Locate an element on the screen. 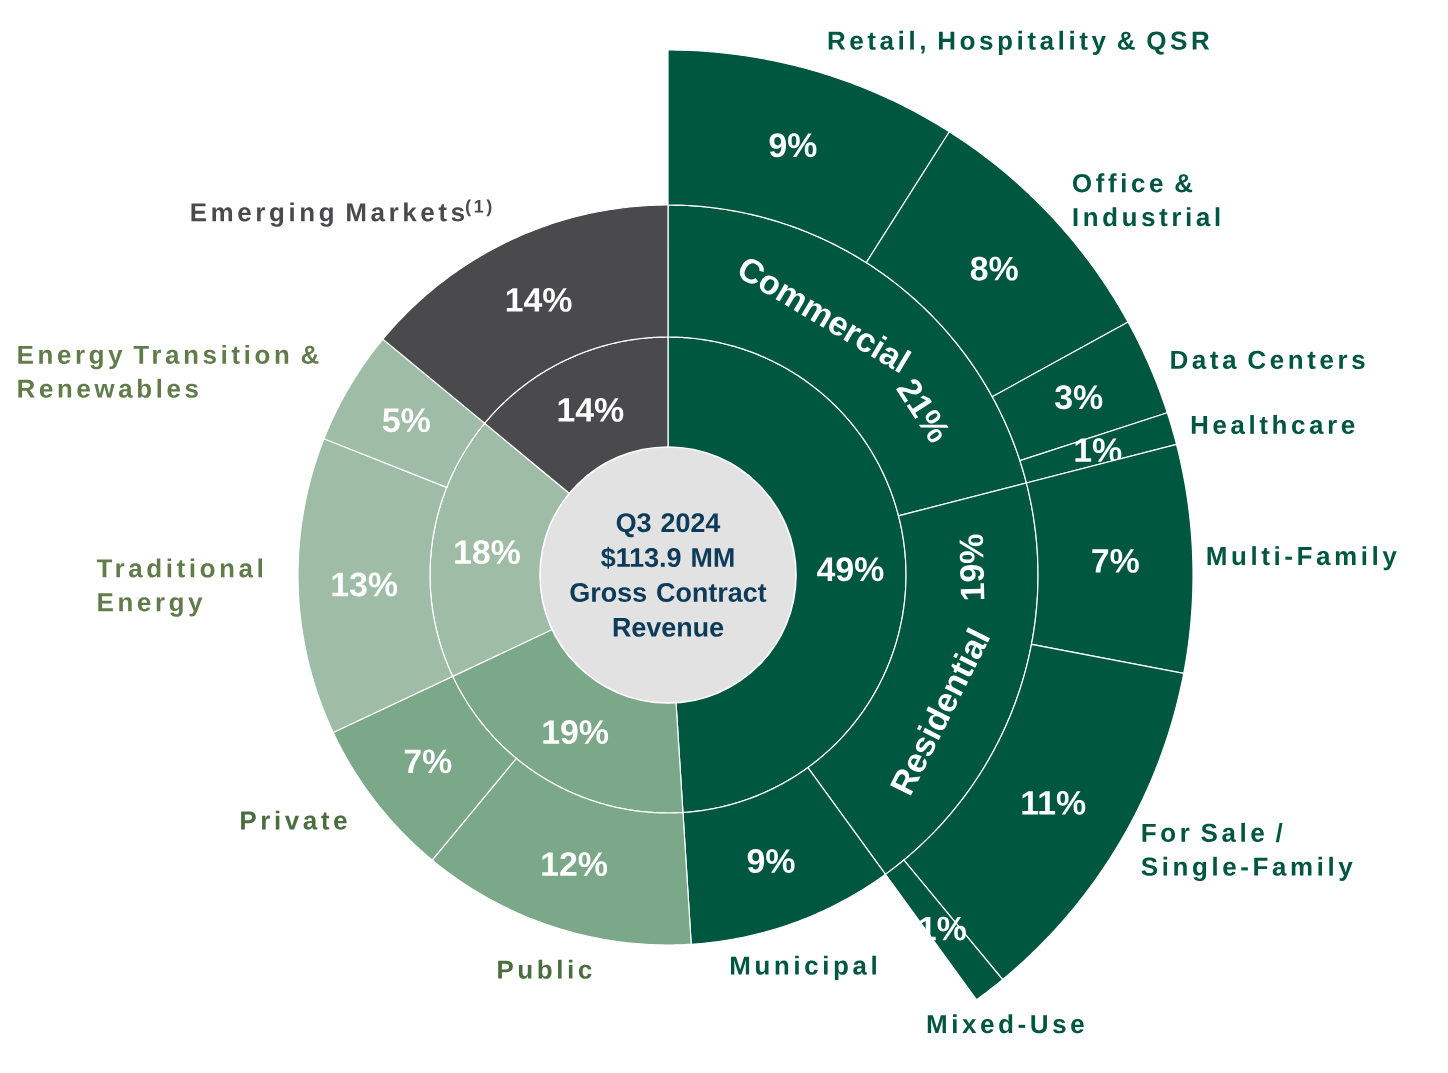  slice-label: Municipal is located at coordinates (803, 967).